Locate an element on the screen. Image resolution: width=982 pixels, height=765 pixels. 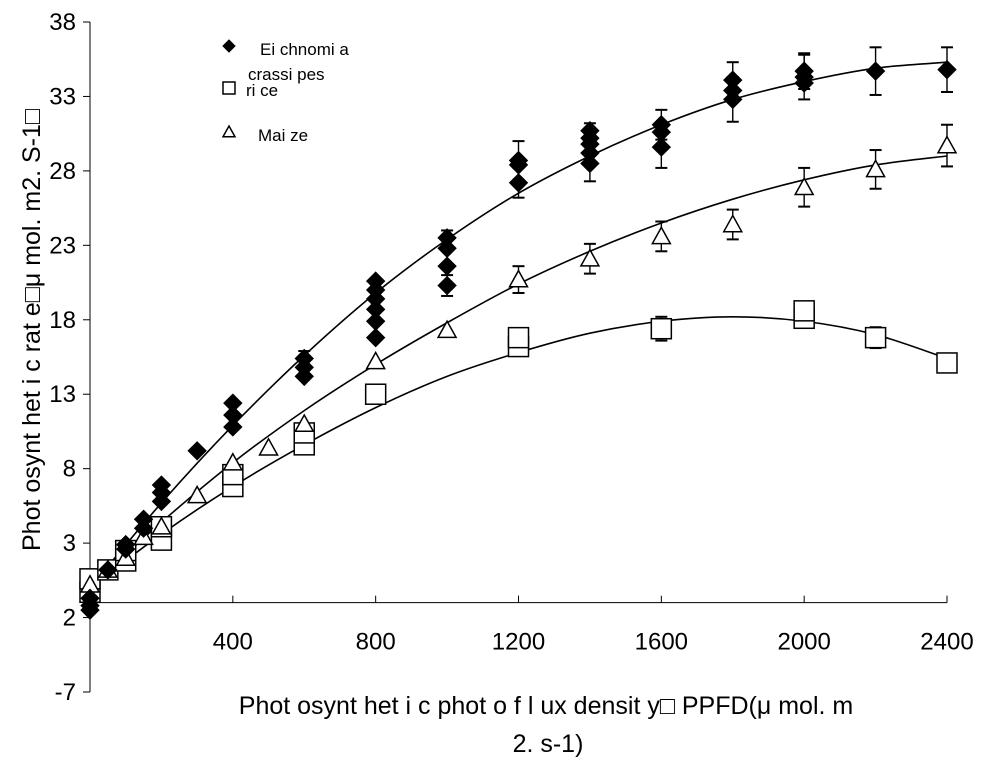
y-tick-label: 18 is located at coordinates (62, 320).